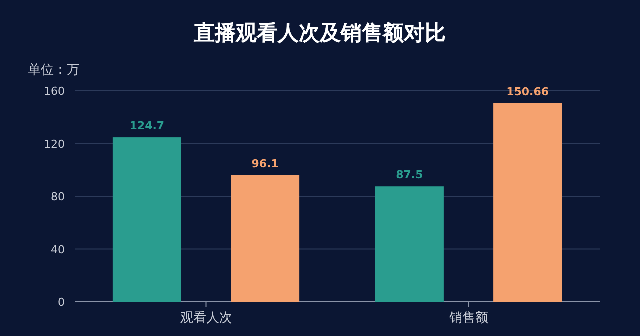  Describe the element at coordinates (528, 91) in the screenshot. I see `data-label: 150.66` at that location.